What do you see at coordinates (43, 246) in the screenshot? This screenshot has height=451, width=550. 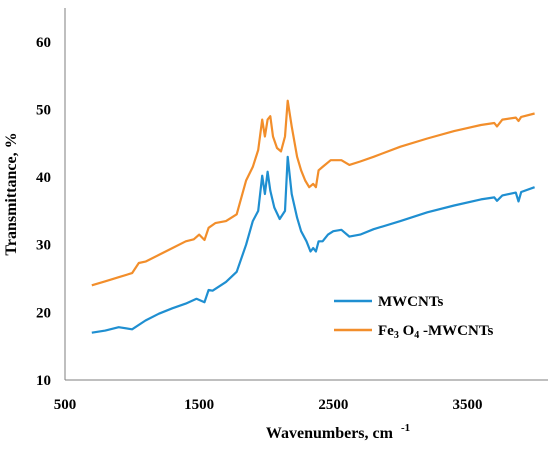 I see `y-tick-label: 30` at bounding box center [43, 246].